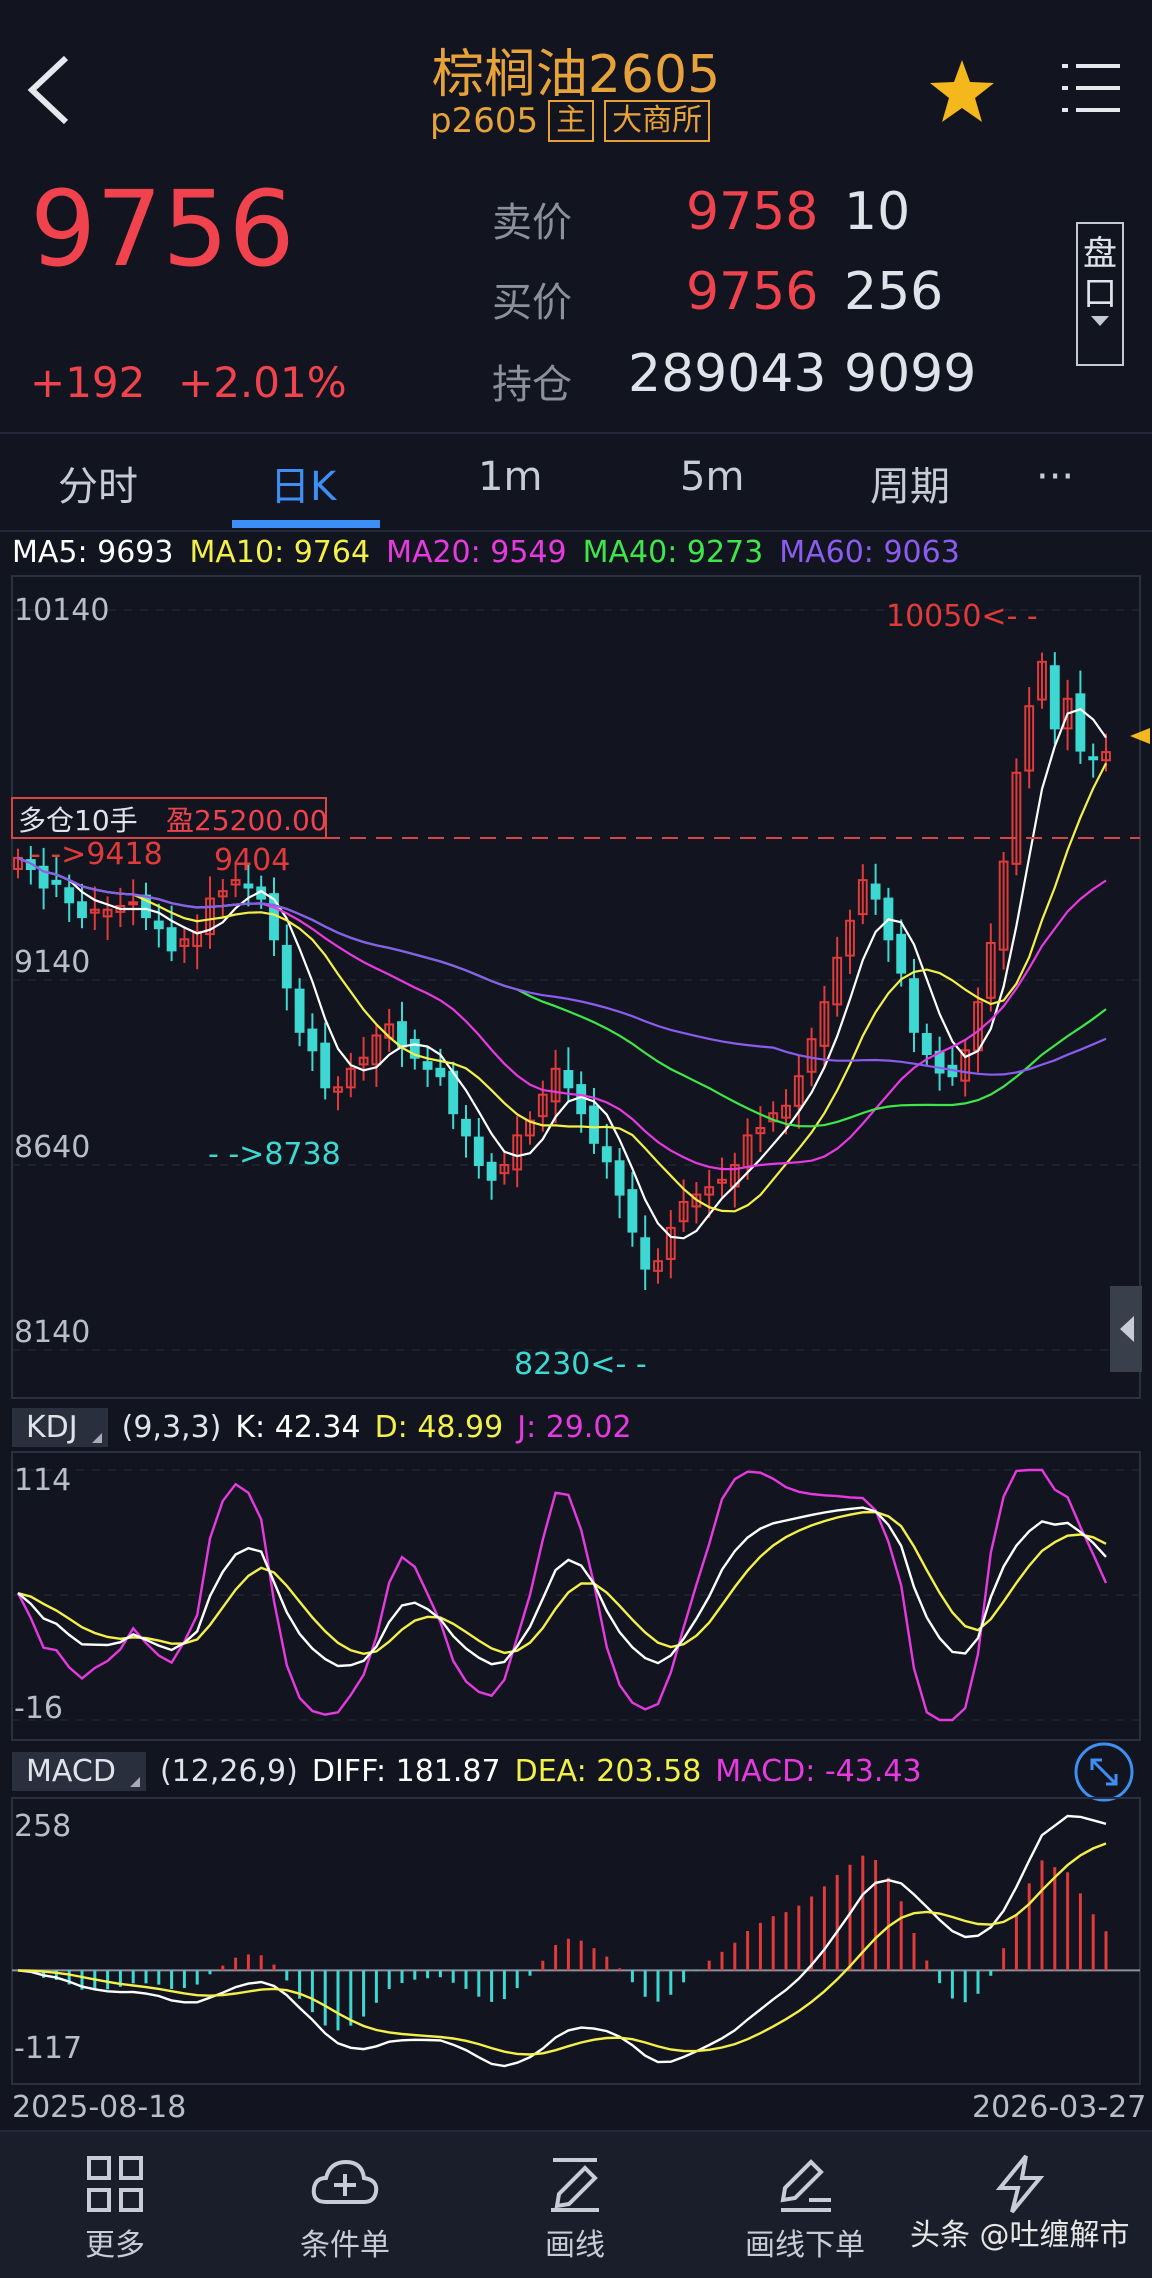 This screenshot has height=2278, width=1152. Describe the element at coordinates (1091, 88) in the screenshot. I see `menu-icon` at that location.